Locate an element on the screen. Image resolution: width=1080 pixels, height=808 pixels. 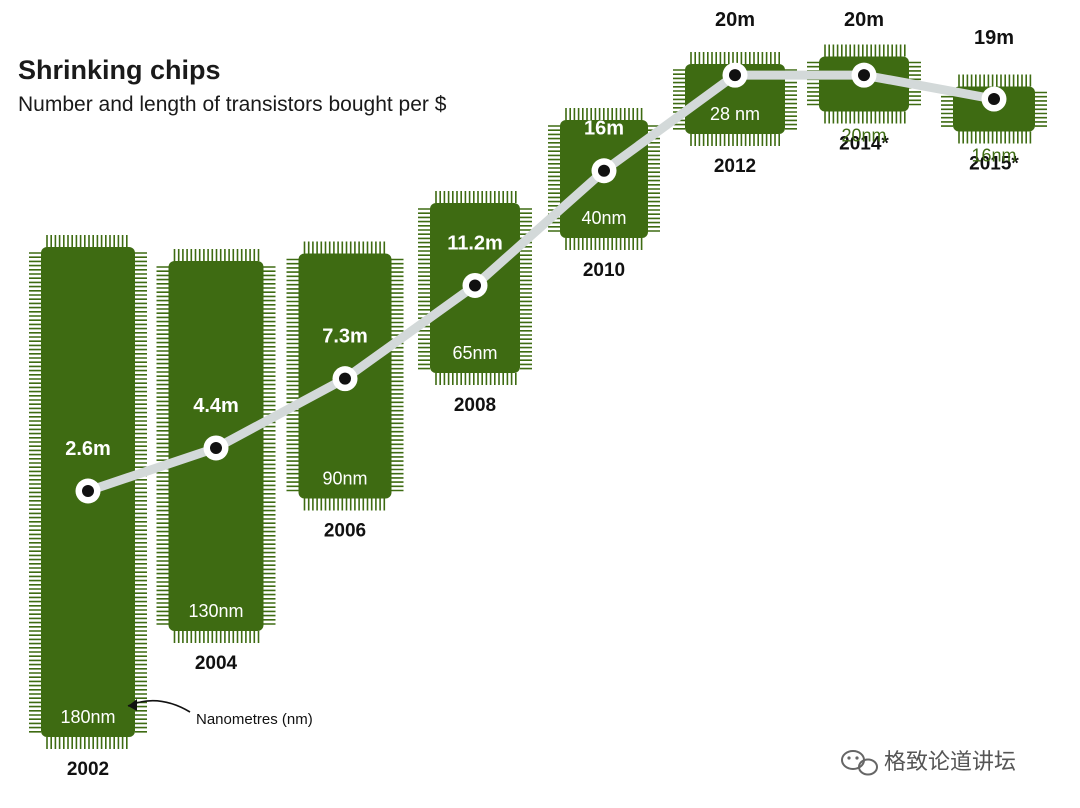
value-label: 7.3m is located at coordinates (345, 337).